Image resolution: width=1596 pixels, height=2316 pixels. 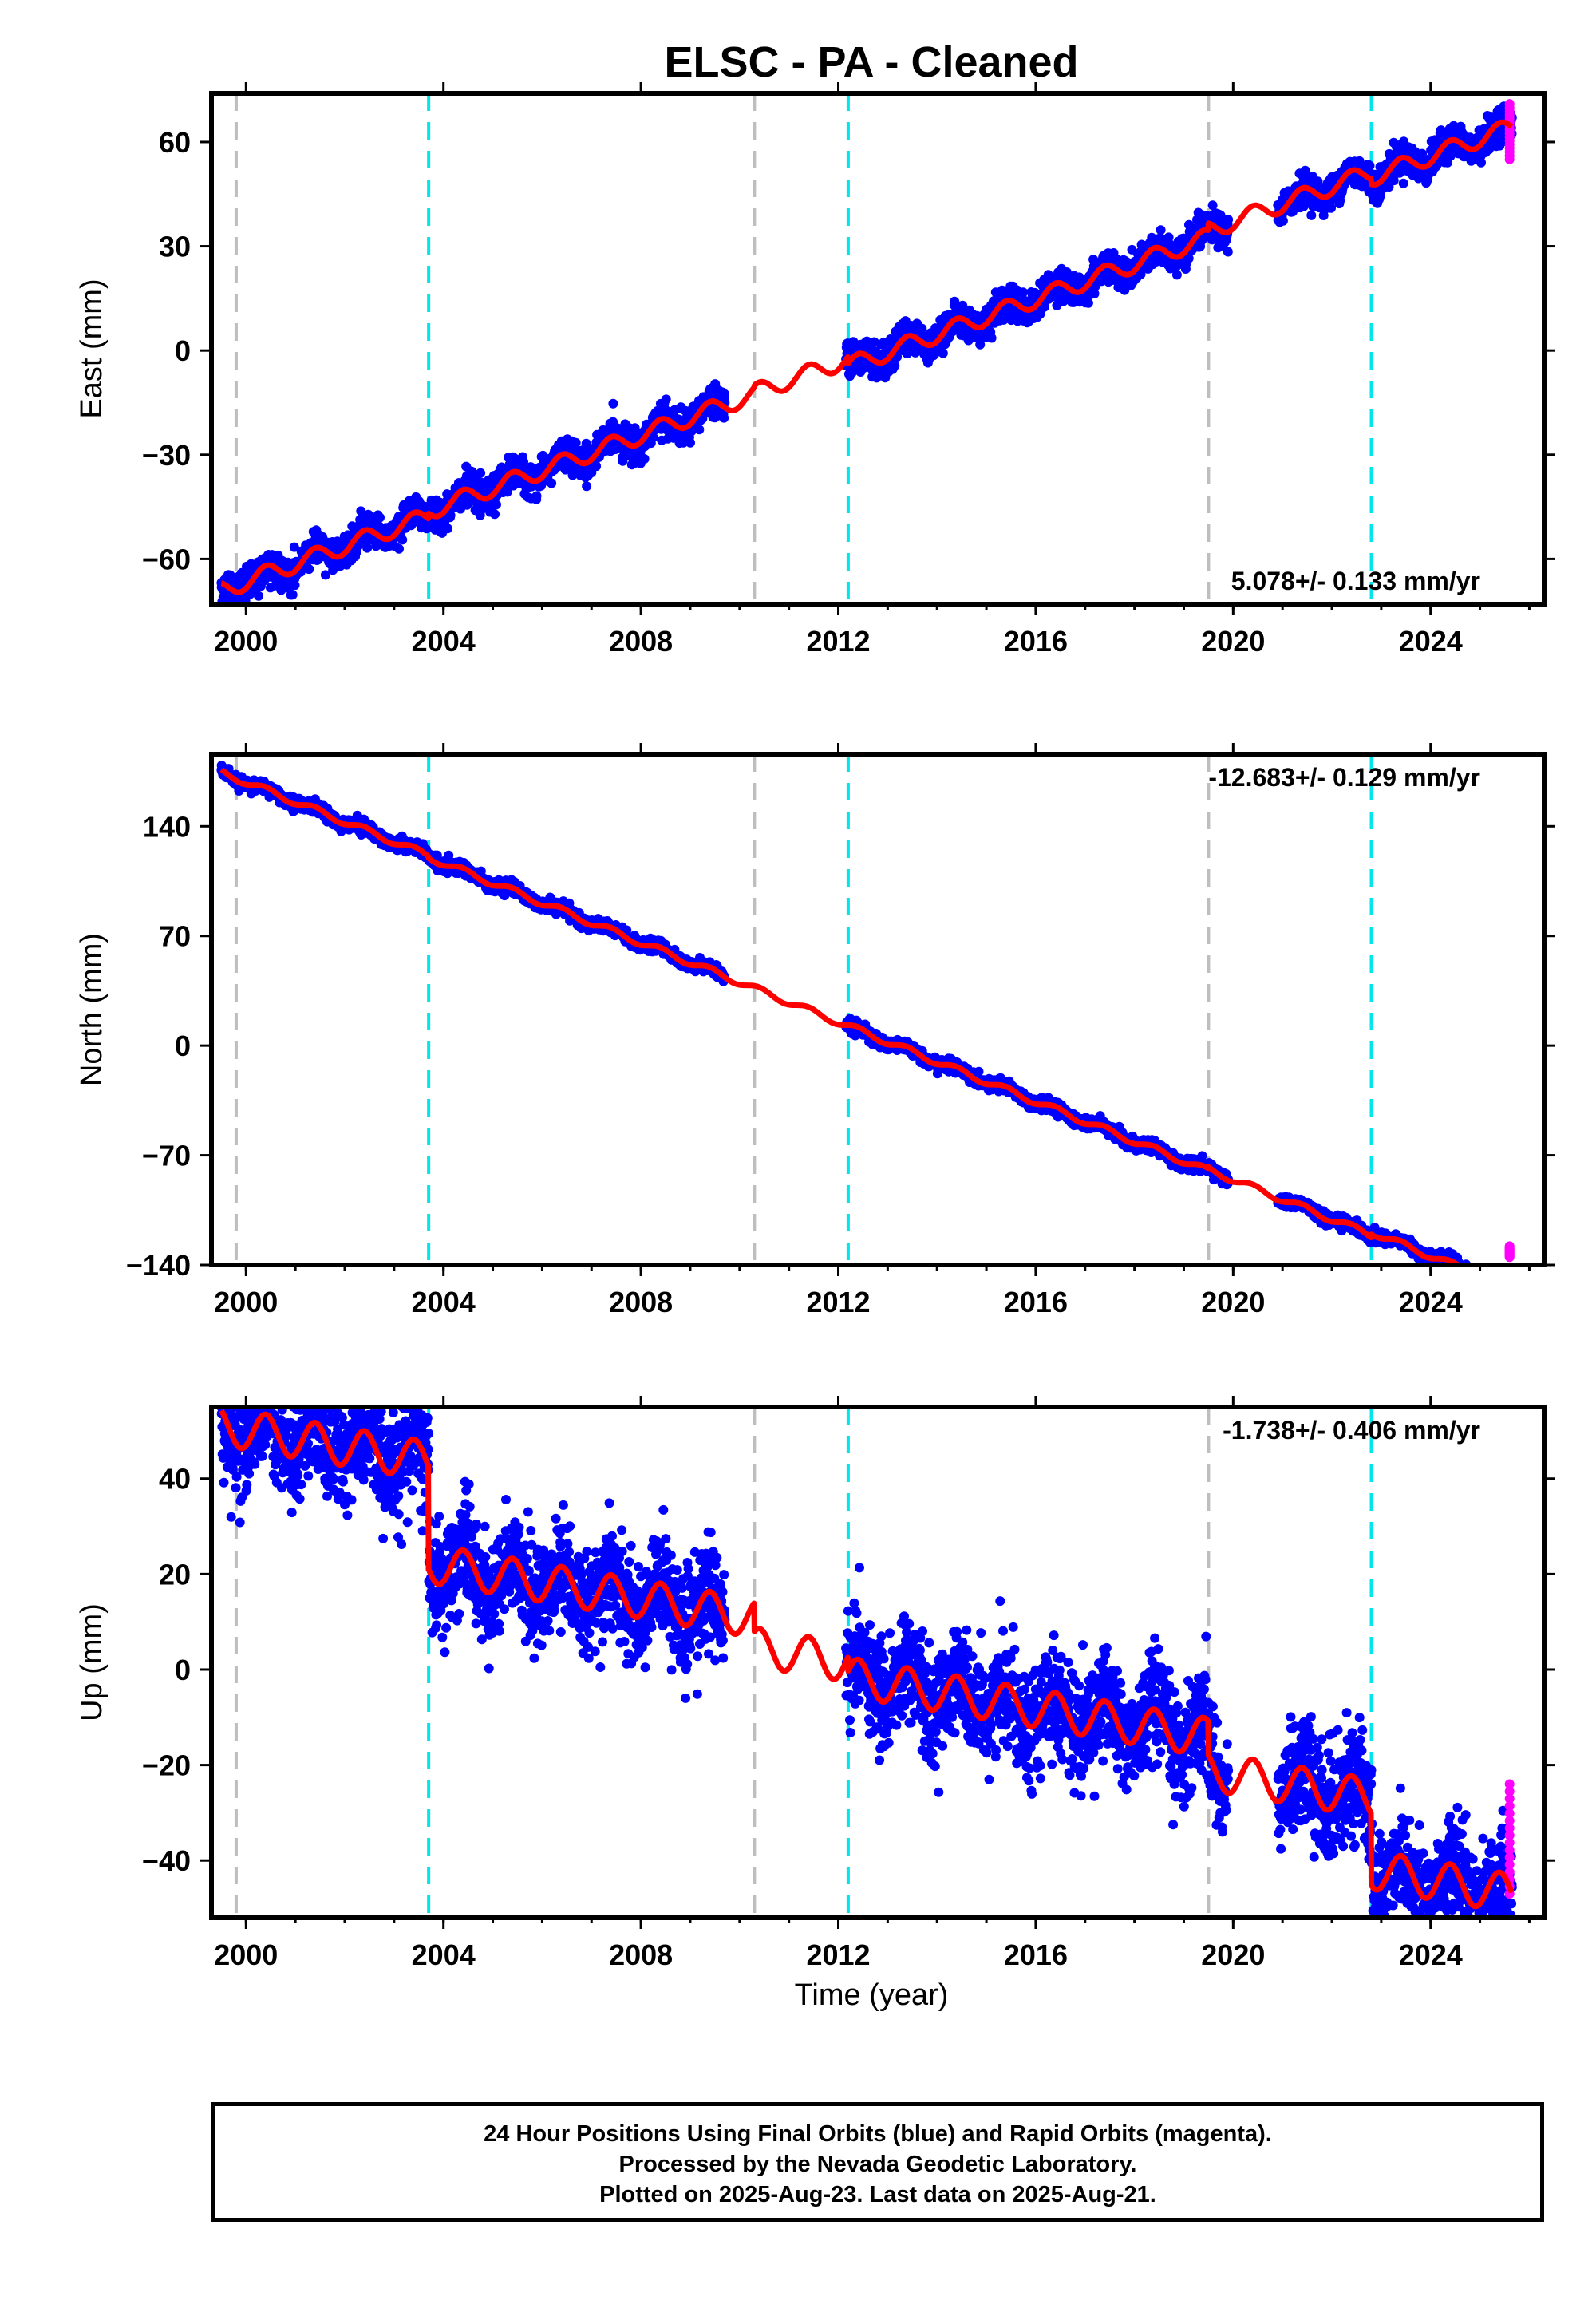 I want to click on rapid-orbit-point, so click(x=1509, y=104).